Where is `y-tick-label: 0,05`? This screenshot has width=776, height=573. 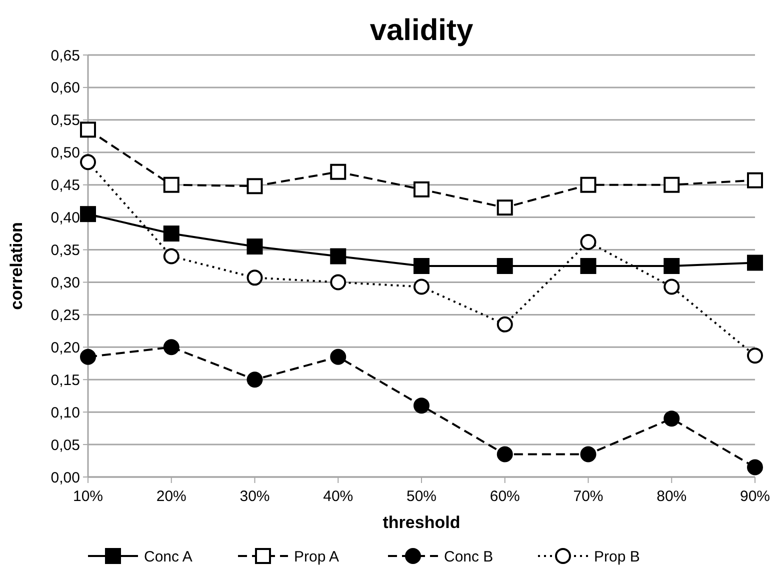 y-tick-label: 0,05 is located at coordinates (65, 445).